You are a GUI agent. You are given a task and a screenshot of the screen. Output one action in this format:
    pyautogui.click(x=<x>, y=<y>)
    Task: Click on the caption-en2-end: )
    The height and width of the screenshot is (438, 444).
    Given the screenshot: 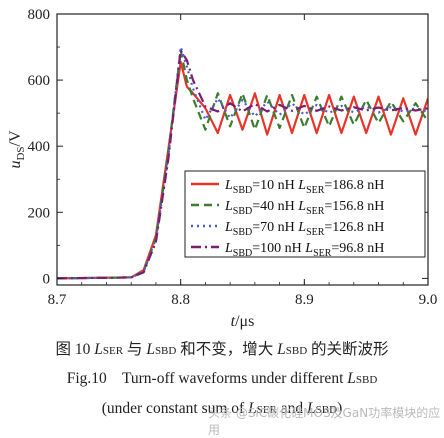 What is the action you would take?
    pyautogui.click(x=340, y=408)
    